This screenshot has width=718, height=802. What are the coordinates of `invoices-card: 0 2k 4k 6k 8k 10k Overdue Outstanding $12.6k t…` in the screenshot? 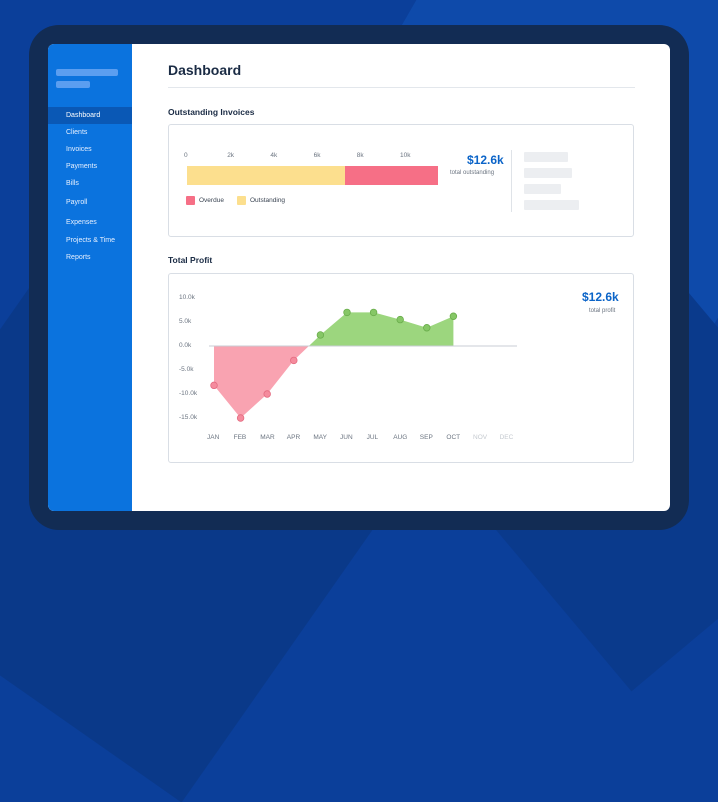 It's located at (401, 180).